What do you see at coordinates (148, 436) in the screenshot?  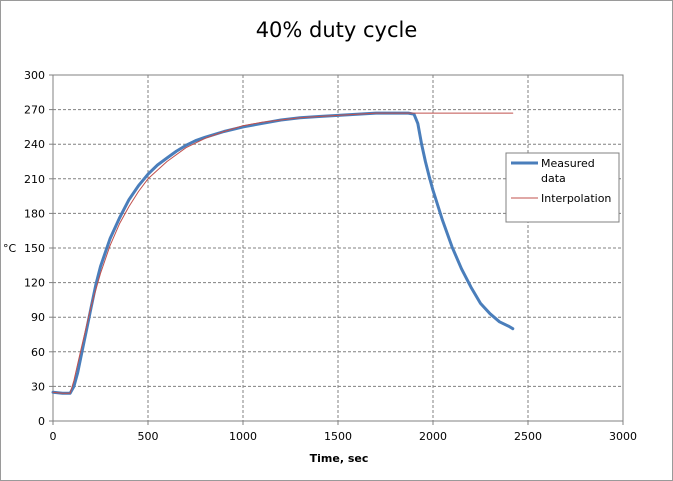 I see `x-tick-label: 500` at bounding box center [148, 436].